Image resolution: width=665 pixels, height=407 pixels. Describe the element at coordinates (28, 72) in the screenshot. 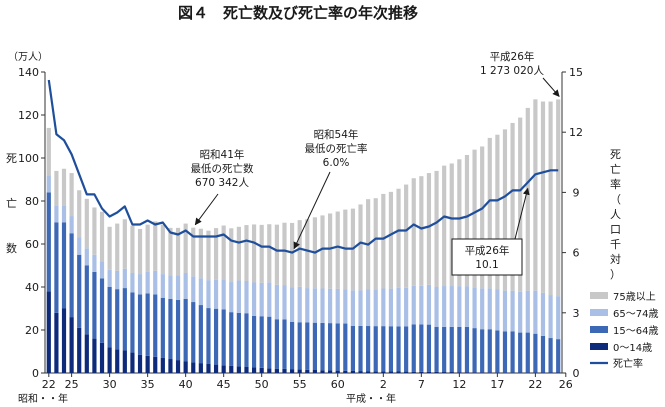

I see `left-tick-label: 140` at that location.